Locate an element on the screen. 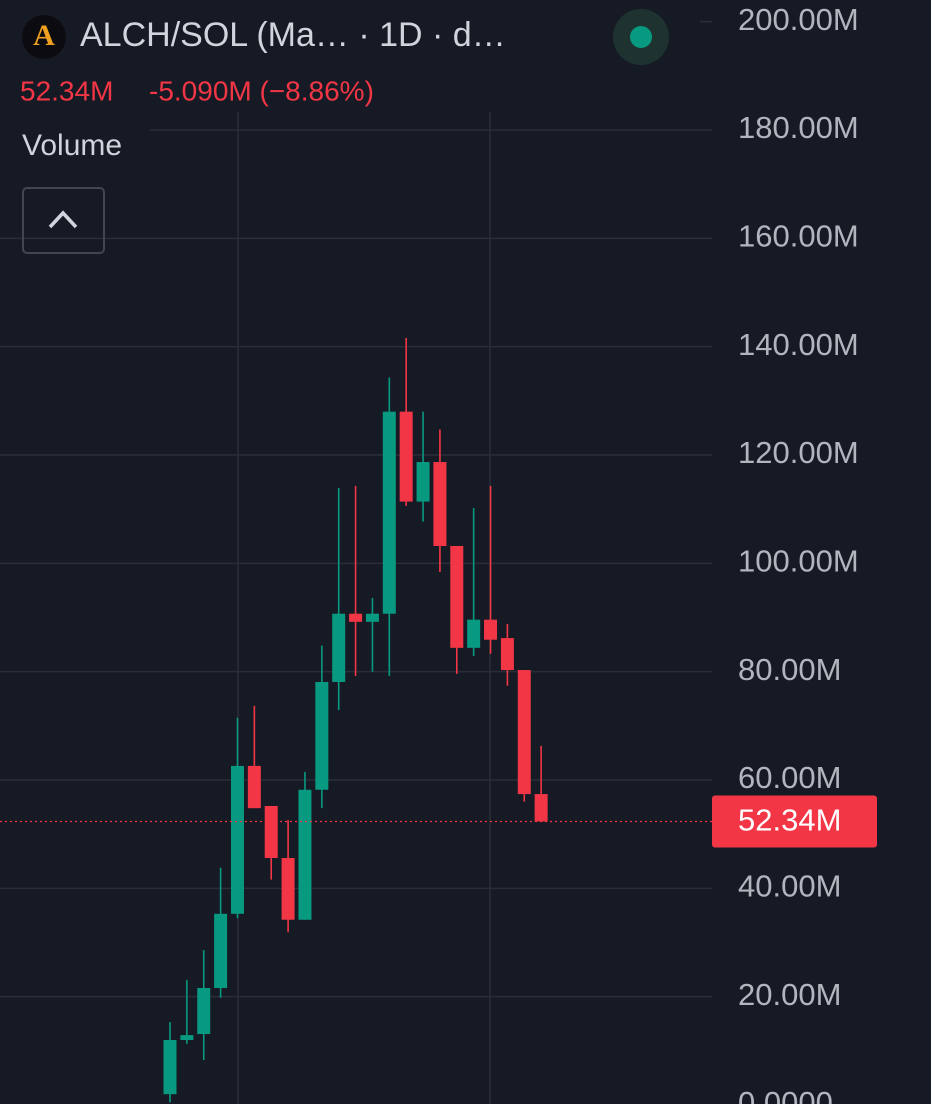  y-tick-label: 160.00M is located at coordinates (798, 236).